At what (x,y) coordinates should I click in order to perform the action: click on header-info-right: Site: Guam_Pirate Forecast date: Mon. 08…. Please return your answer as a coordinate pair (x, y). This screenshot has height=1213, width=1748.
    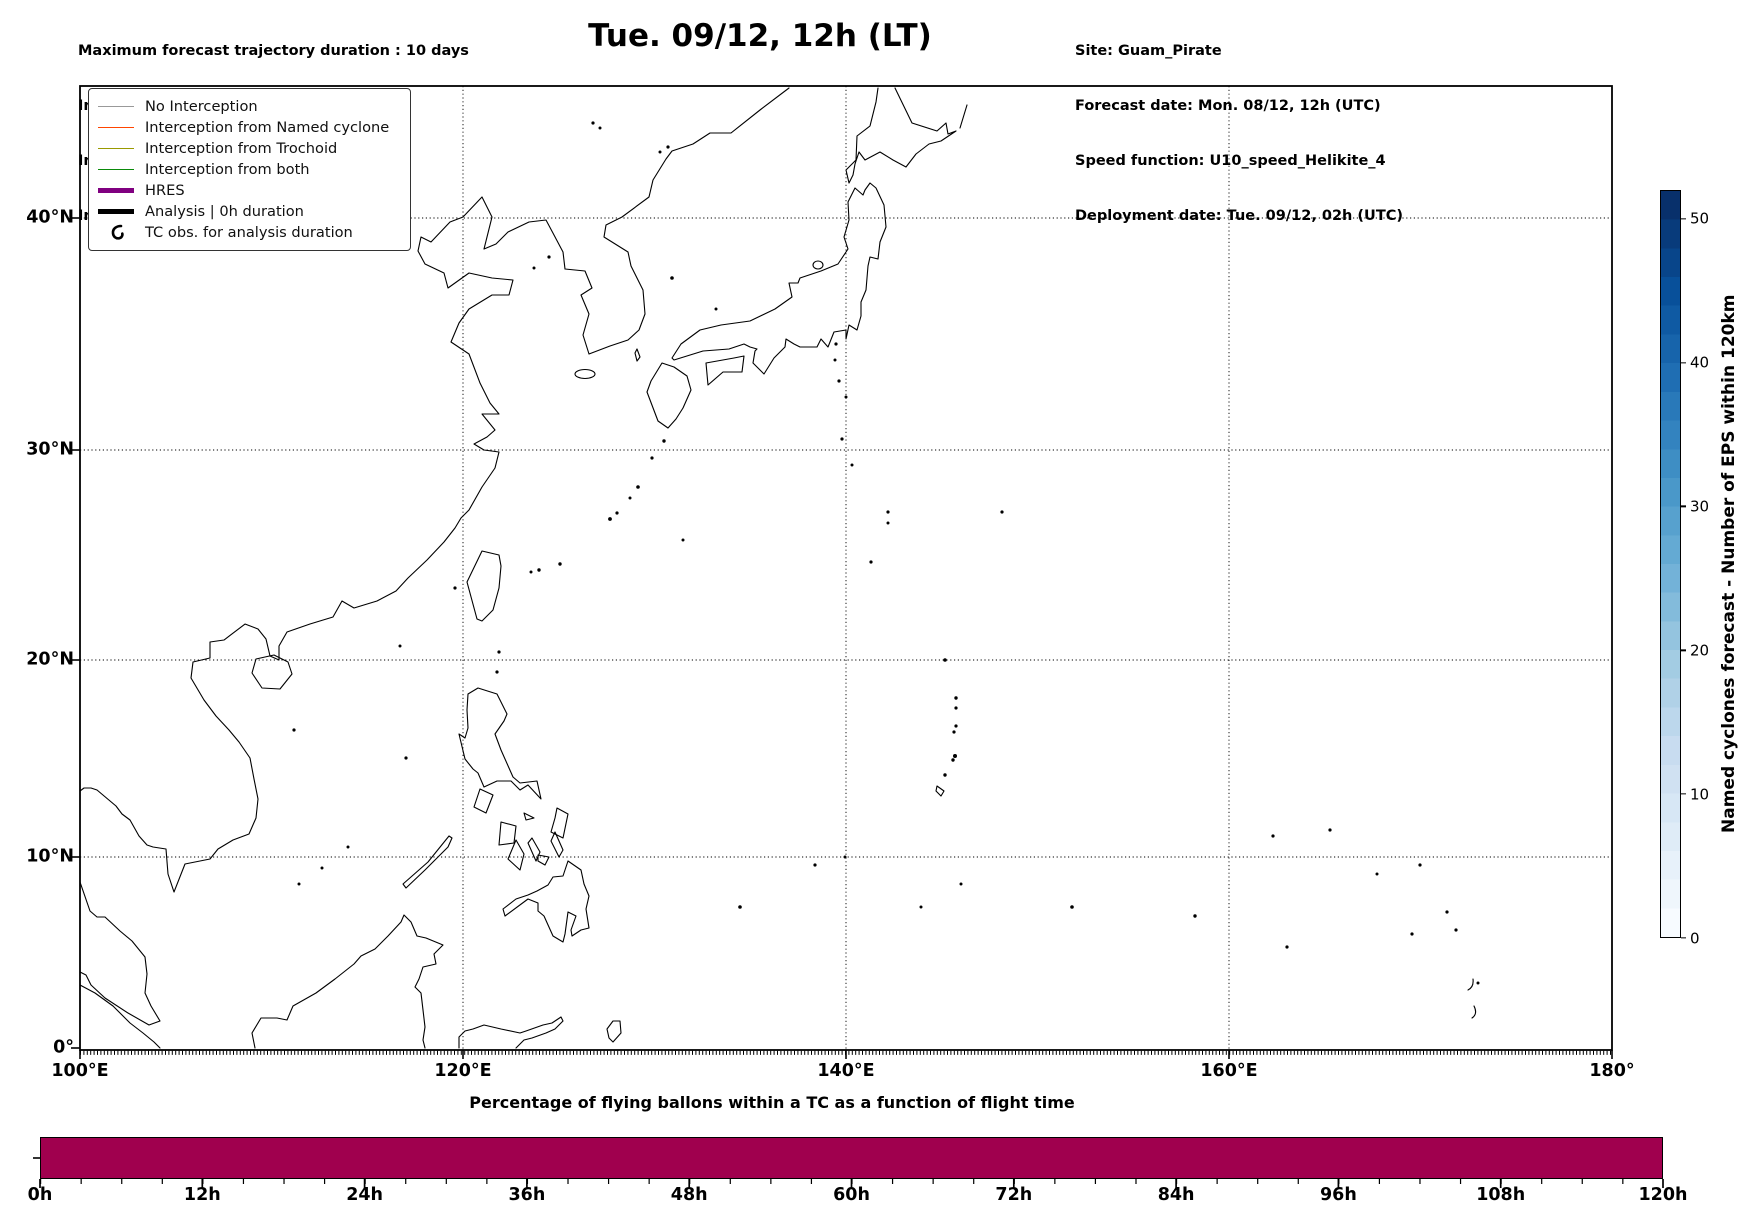
    Looking at the image, I should click on (1239, 134).